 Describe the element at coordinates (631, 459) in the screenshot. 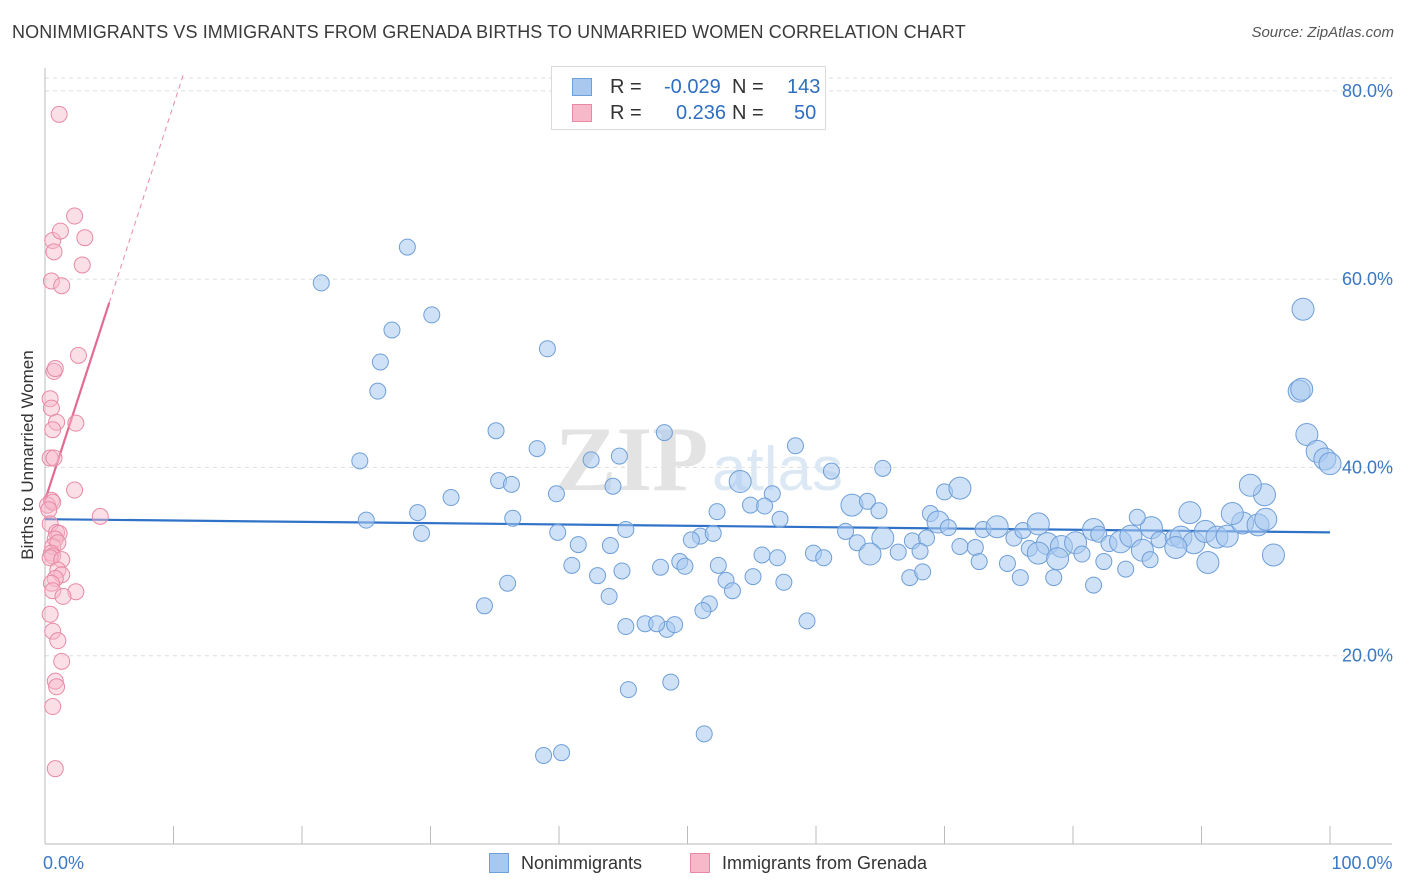

I see `watermark-zip: ZIP` at that location.